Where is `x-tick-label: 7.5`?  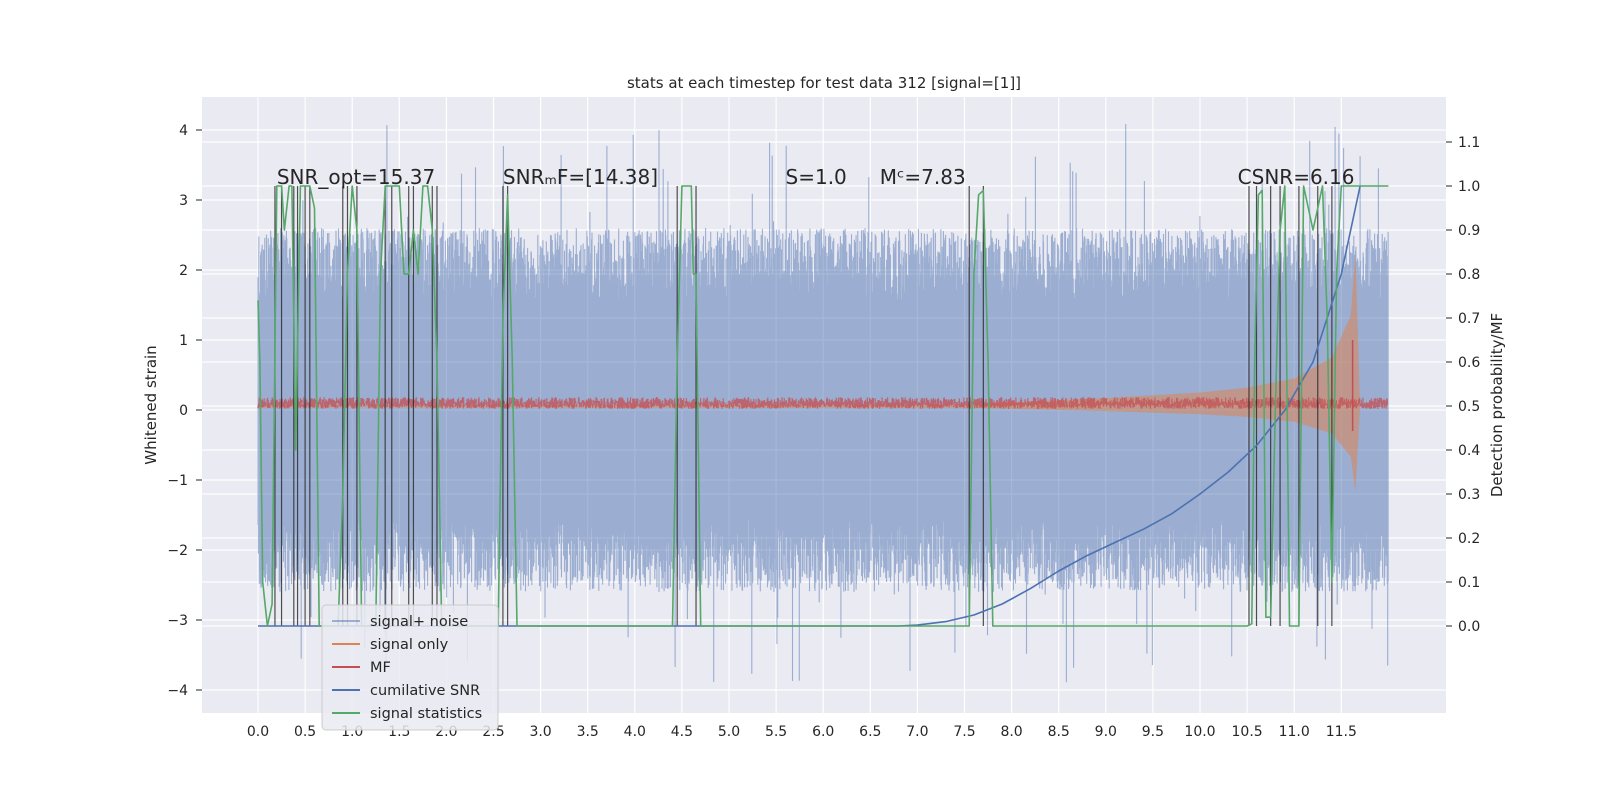 x-tick-label: 7.5 is located at coordinates (964, 732).